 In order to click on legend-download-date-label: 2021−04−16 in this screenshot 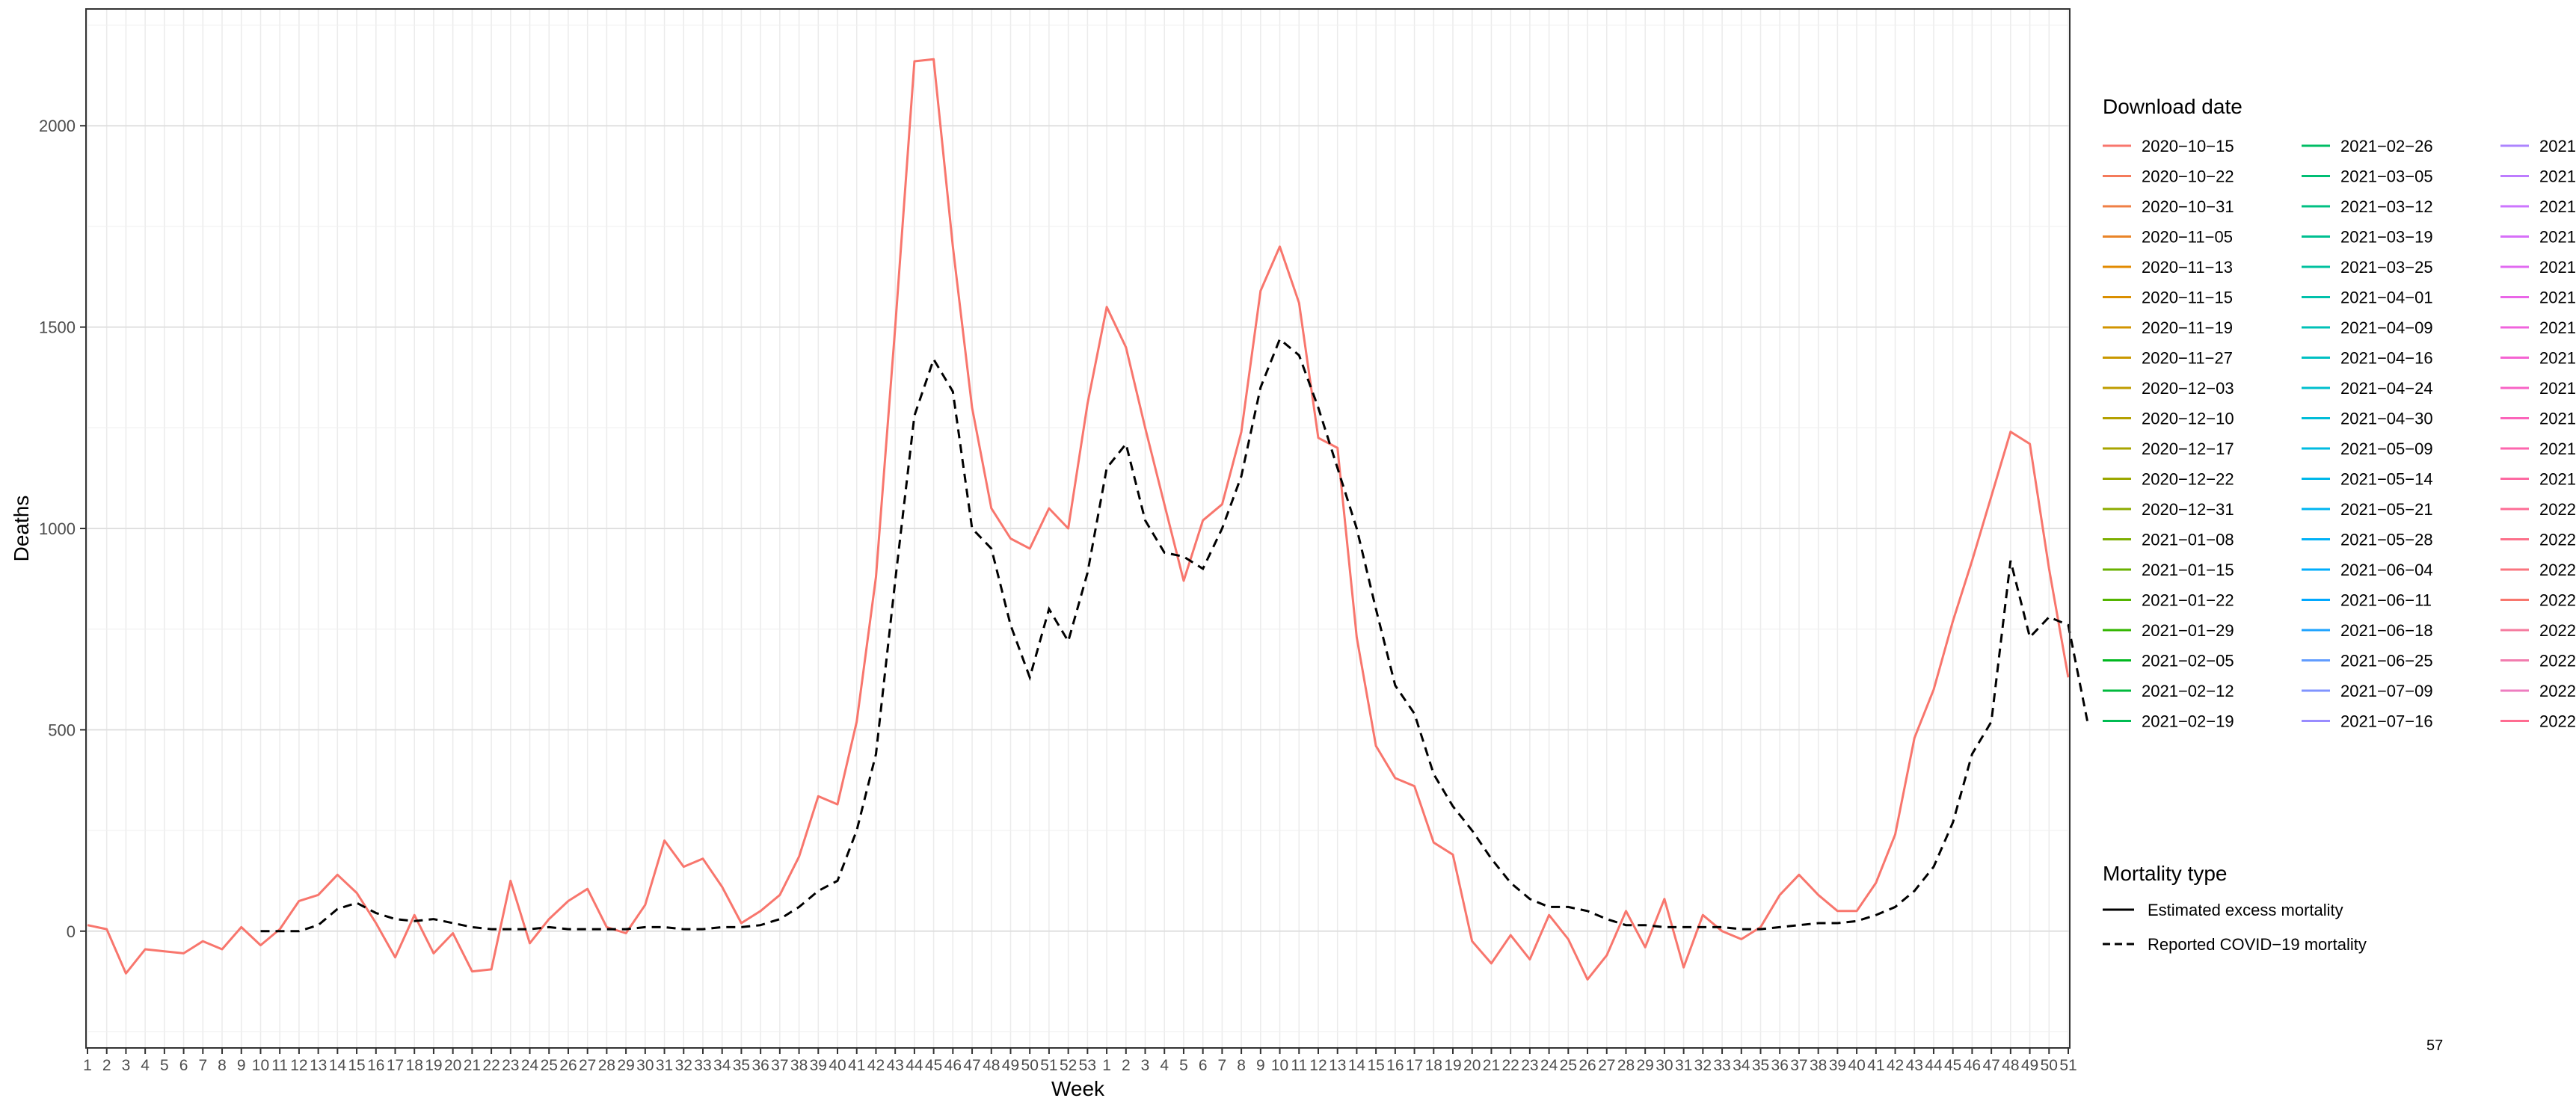, I will do `click(2386, 358)`.